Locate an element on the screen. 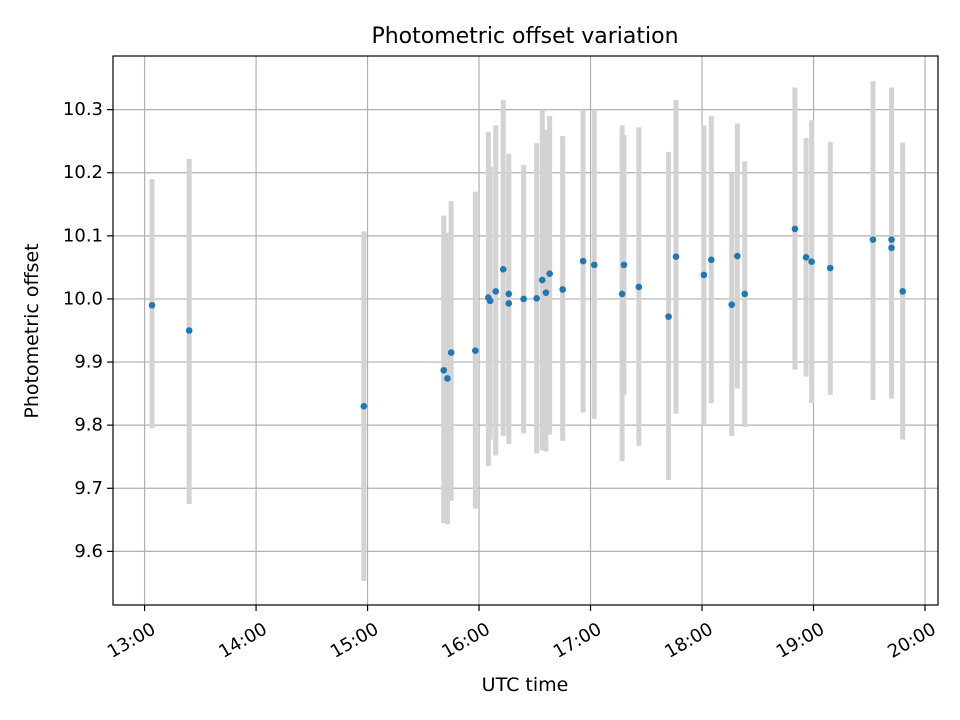  x-tick-label: 16:00 is located at coordinates (465, 641).